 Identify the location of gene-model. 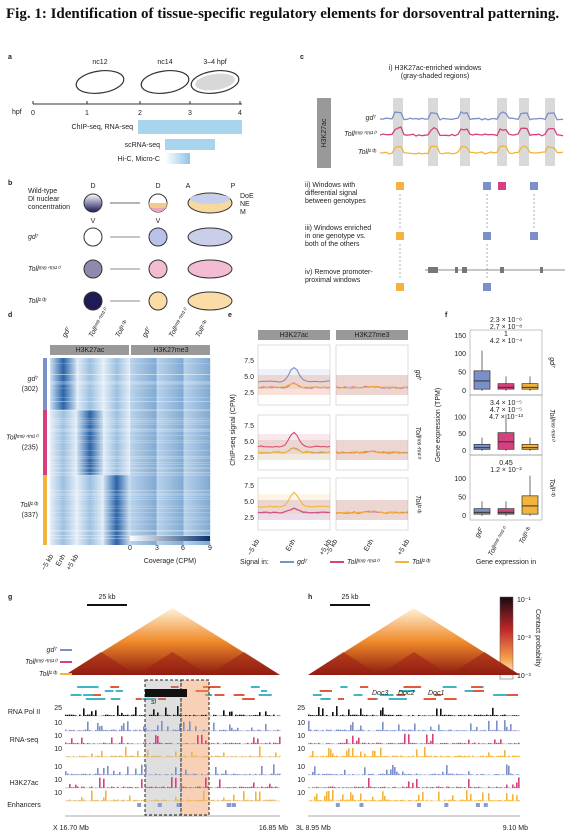
(409, 687).